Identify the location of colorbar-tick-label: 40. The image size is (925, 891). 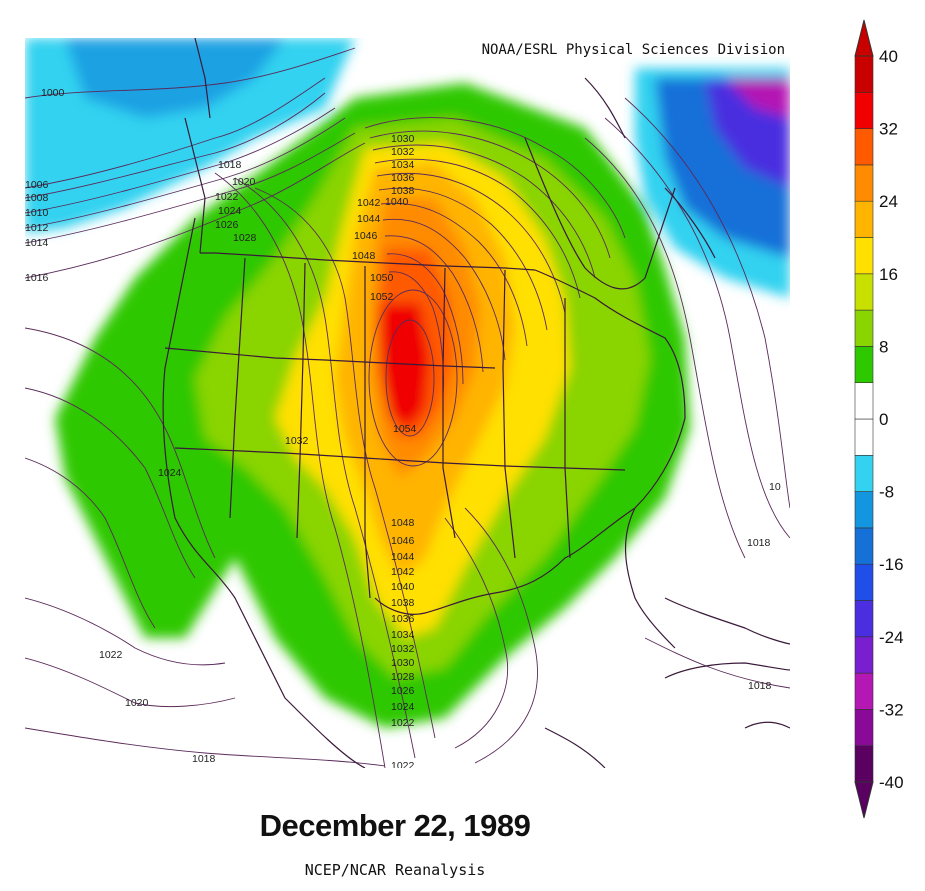
(888, 56).